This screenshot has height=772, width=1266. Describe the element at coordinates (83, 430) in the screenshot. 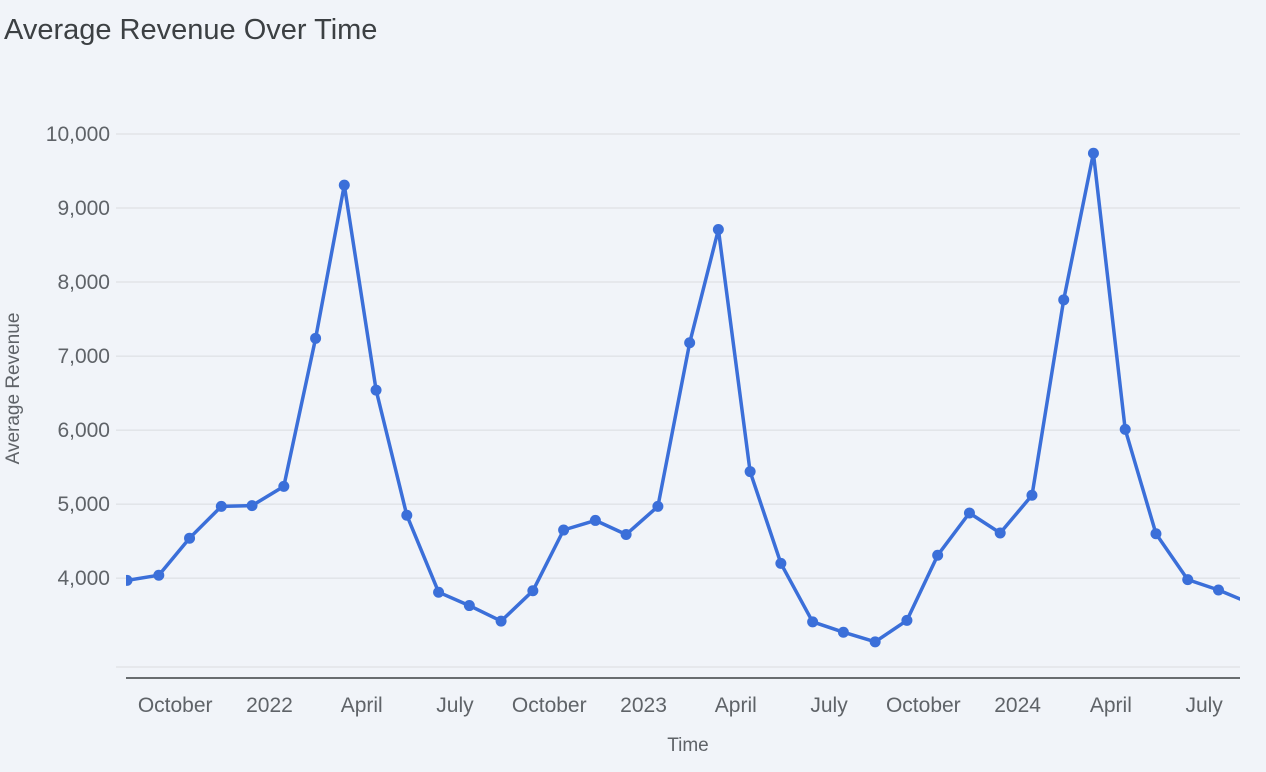

I see `y-tick-label: 6,000` at that location.